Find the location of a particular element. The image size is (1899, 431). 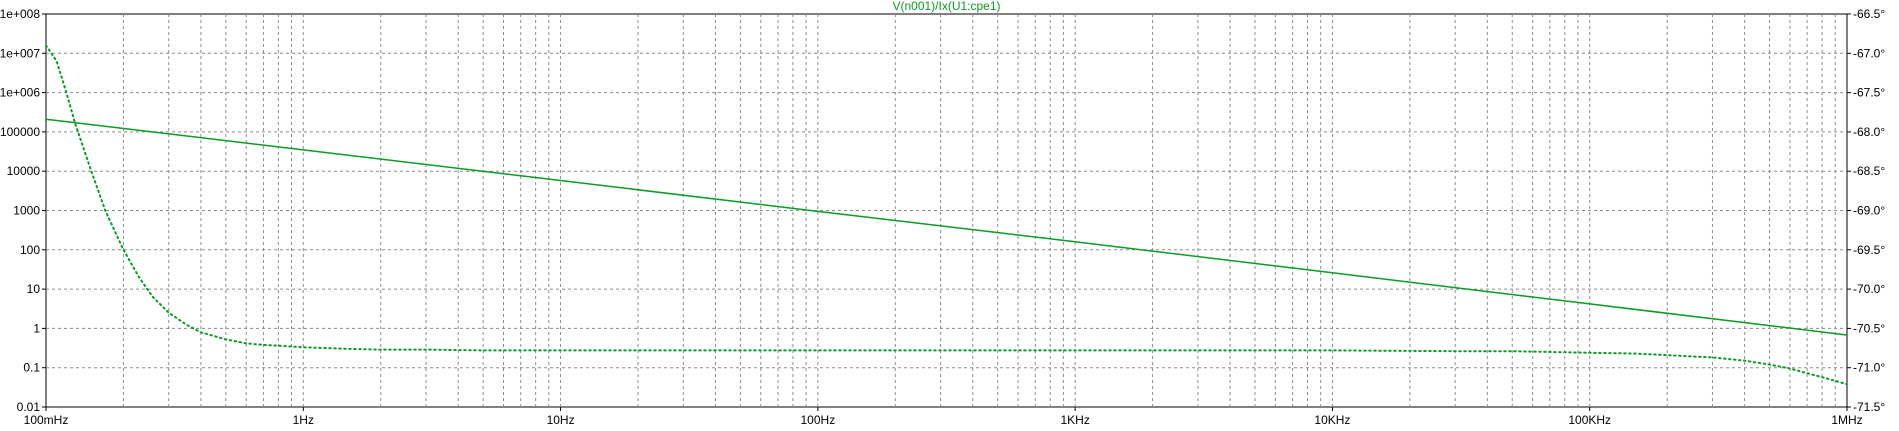

y-right-tick-label: -71.0° is located at coordinates (1869, 368).